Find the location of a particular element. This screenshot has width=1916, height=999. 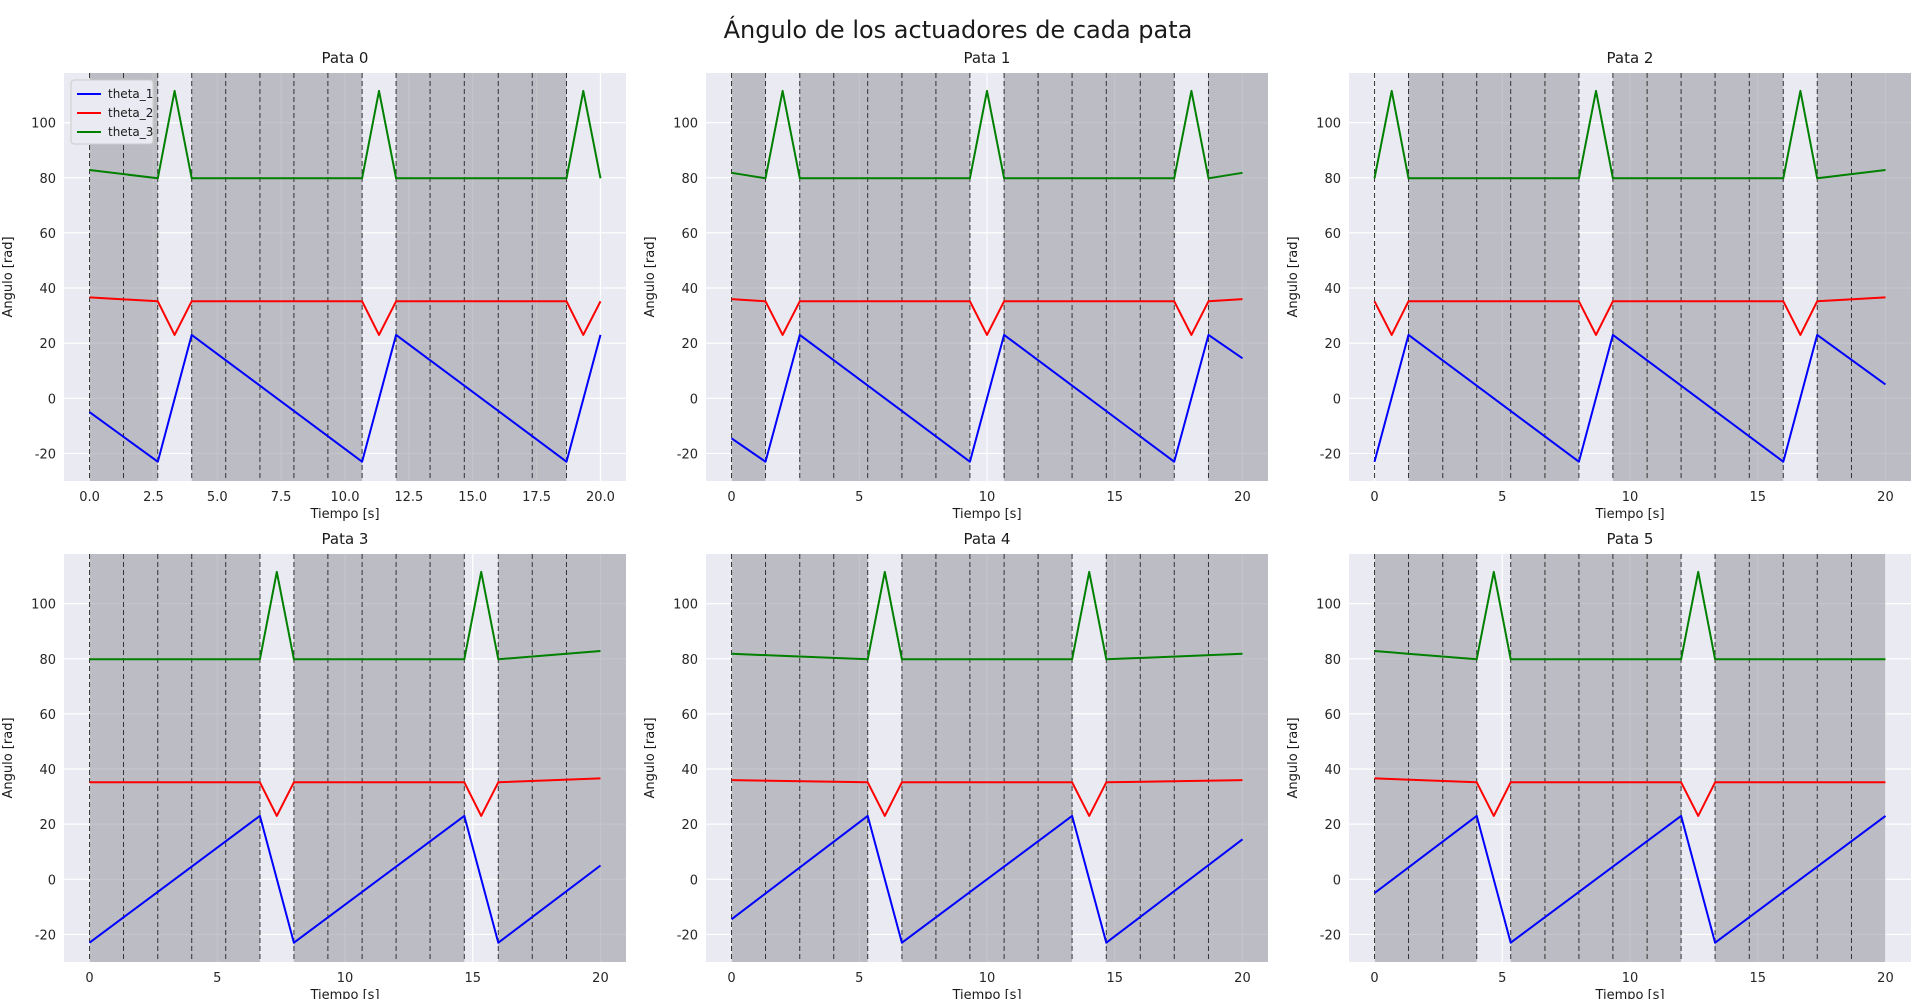

x-tick-label: 20.0 is located at coordinates (600, 497).